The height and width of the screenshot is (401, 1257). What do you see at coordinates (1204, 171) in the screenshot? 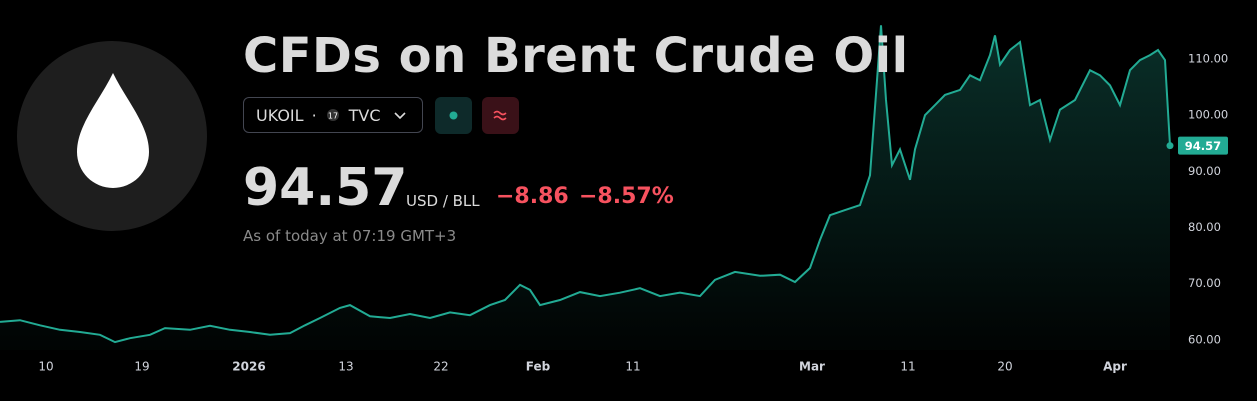
I see `y-tick-label: 90.00` at bounding box center [1204, 171].